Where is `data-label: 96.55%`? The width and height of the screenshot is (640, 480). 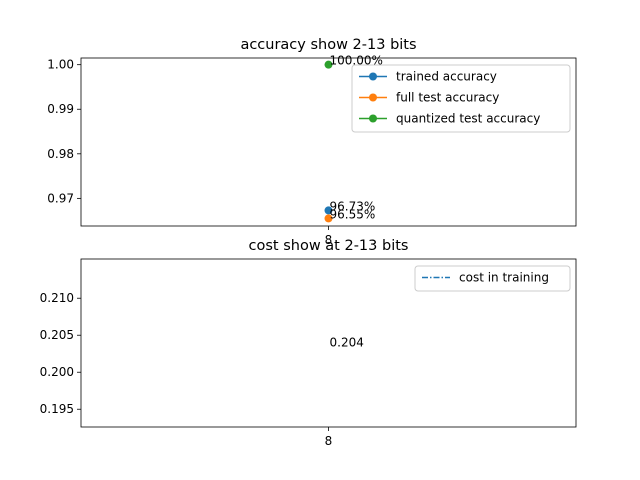
data-label: 96.55% is located at coordinates (353, 214).